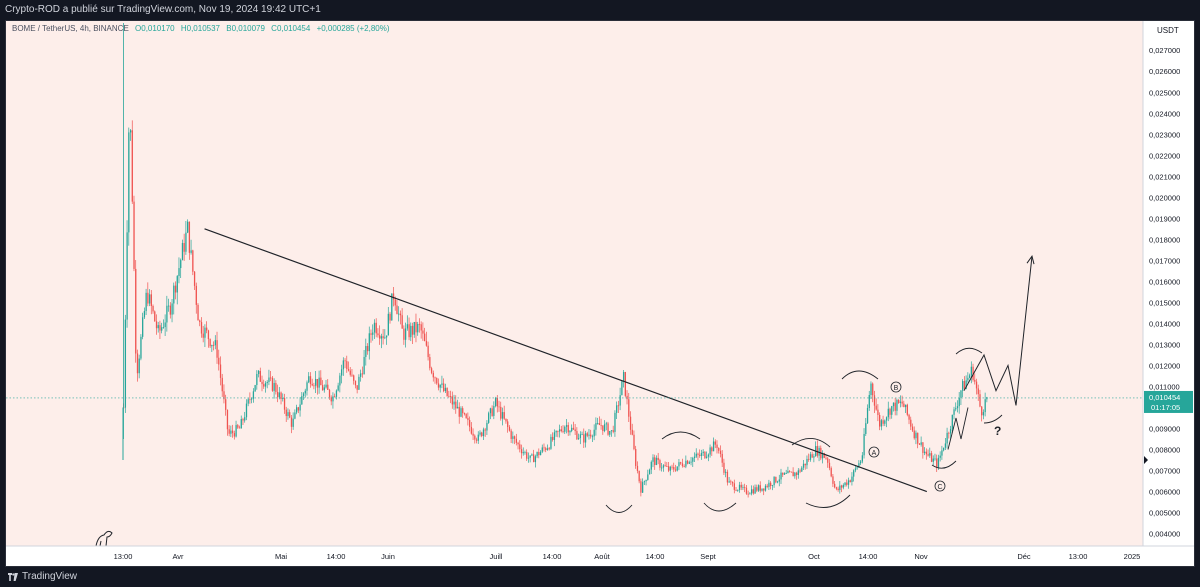  Describe the element at coordinates (104, 538) in the screenshot. I see `dino-mark-icon` at that location.